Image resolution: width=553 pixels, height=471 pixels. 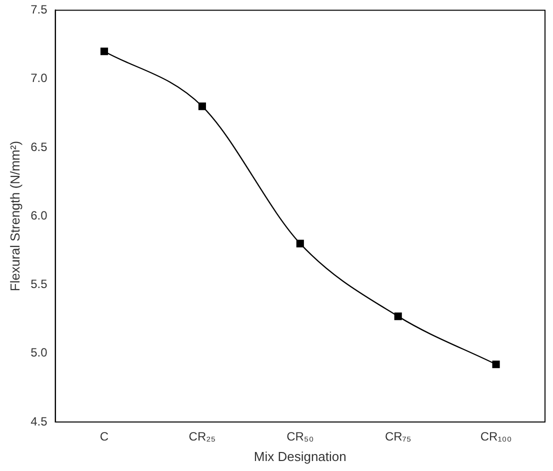 I want to click on x-axis-title: Mix Designation, so click(x=300, y=456).